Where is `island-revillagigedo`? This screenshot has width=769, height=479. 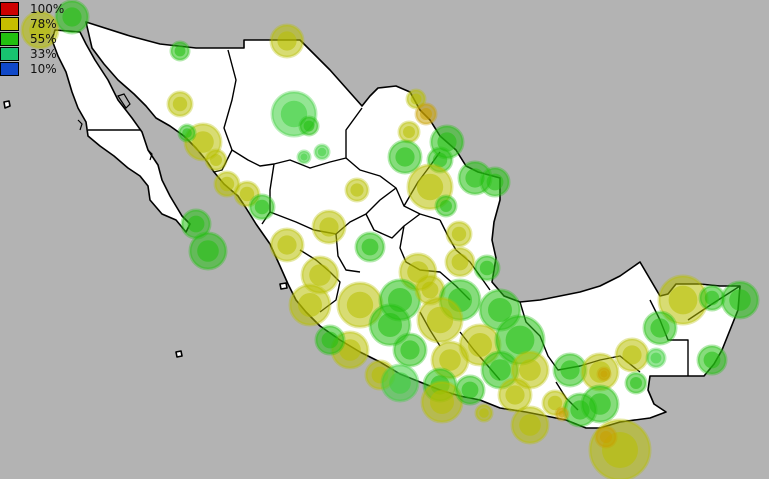
island-revillagigedo is located at coordinates (179, 354).